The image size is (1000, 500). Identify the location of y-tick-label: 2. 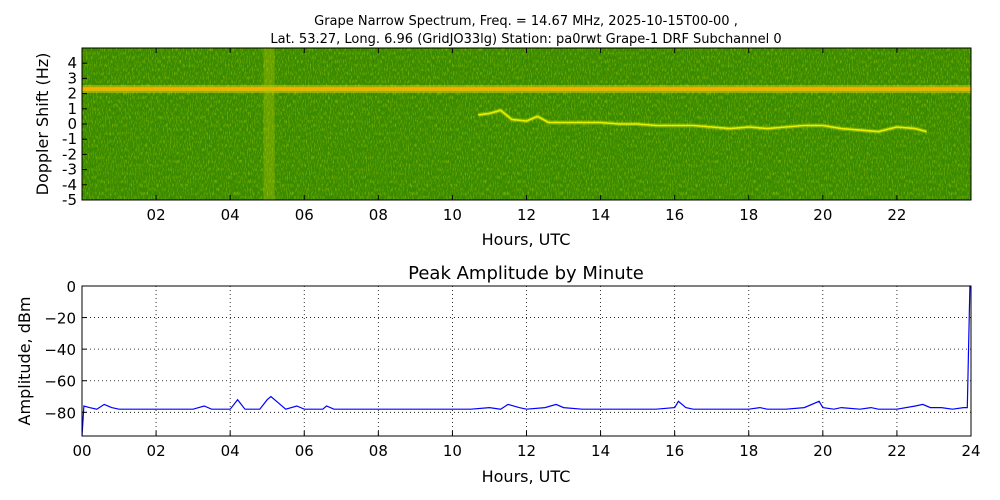
(72, 94).